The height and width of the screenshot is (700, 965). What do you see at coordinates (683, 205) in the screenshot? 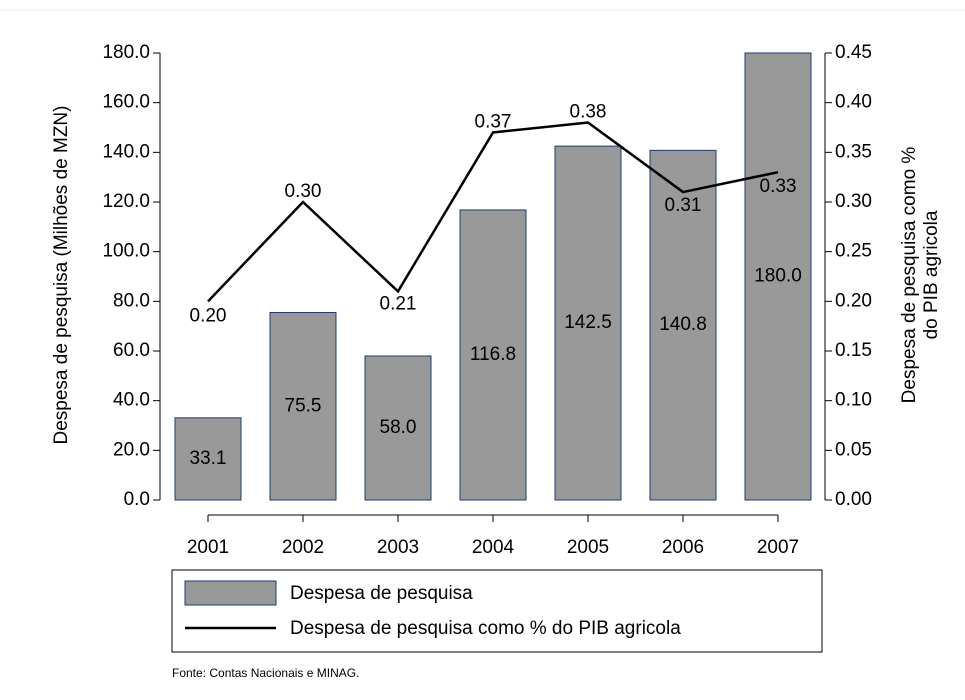
I see `line-value-label: 0.31` at bounding box center [683, 205].